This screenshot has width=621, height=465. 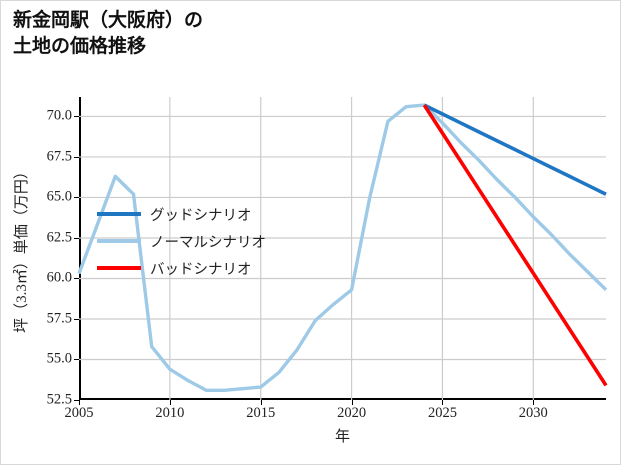 I want to click on y-tick-label: 52.5, so click(x=59, y=399).